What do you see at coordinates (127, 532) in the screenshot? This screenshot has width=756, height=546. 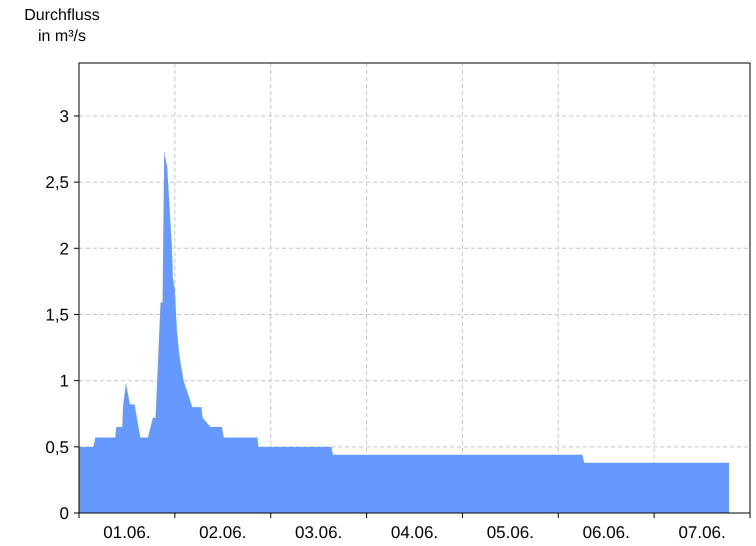 I see `x-tick-label: 01.06.` at bounding box center [127, 532].